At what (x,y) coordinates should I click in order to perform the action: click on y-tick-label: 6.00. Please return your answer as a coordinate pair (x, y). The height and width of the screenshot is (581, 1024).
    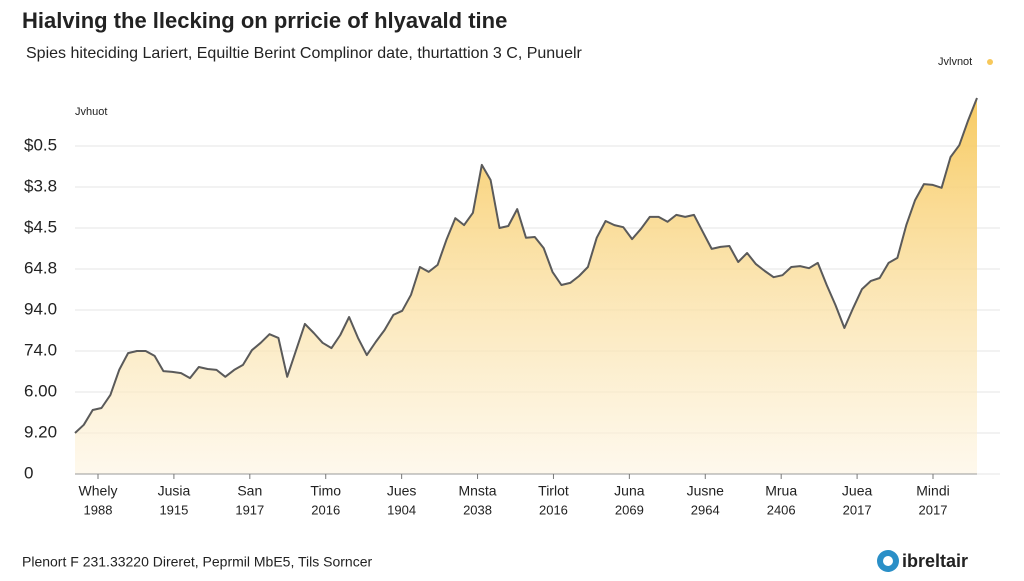
    Looking at the image, I should click on (40, 390).